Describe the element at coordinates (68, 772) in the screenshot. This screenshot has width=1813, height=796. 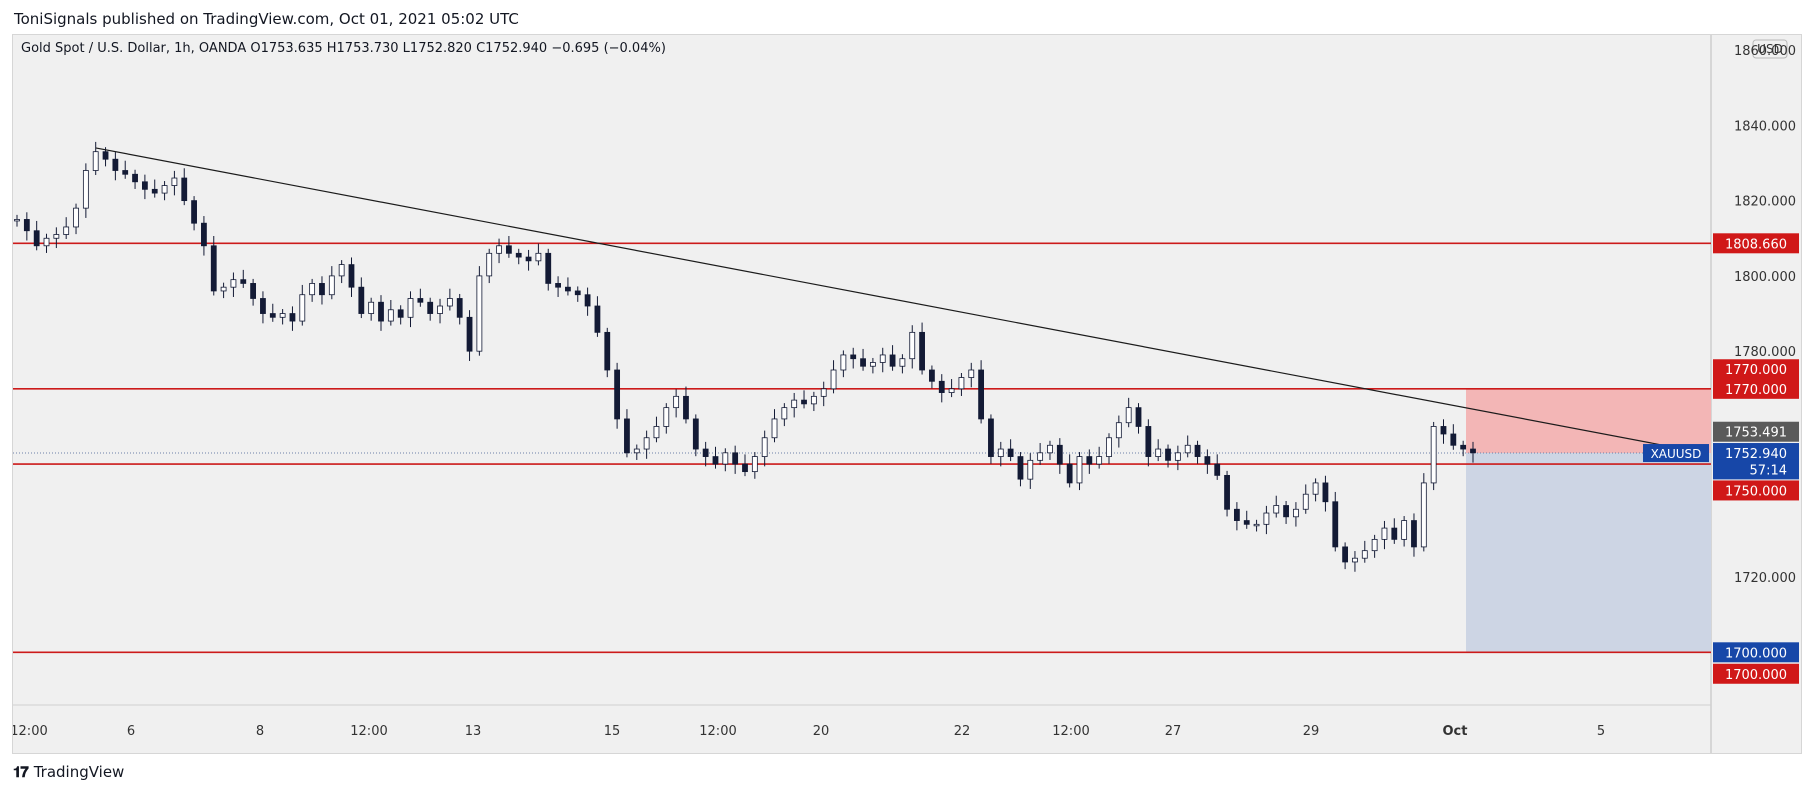
I see `footer-brand: 𝟏𝟕 TradingView` at that location.